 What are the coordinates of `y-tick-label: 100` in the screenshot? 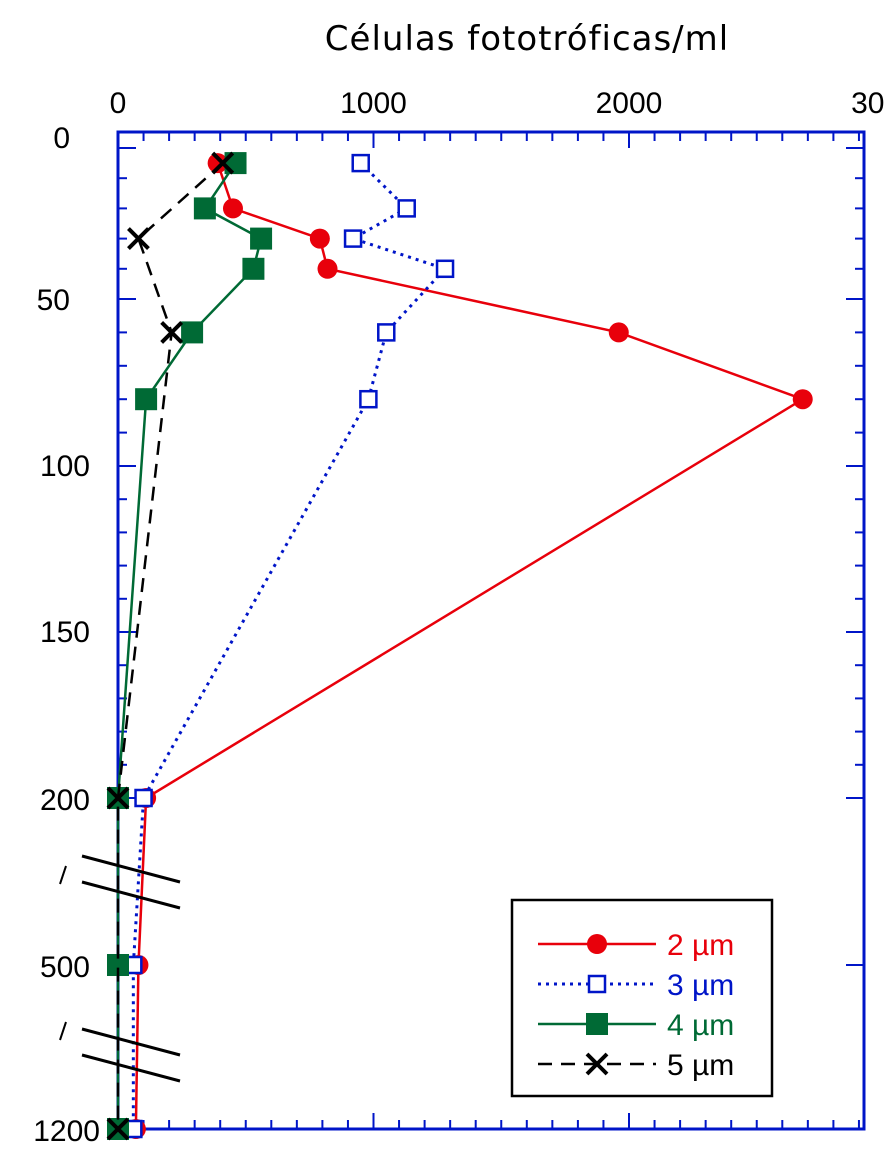 It's located at (65, 466).